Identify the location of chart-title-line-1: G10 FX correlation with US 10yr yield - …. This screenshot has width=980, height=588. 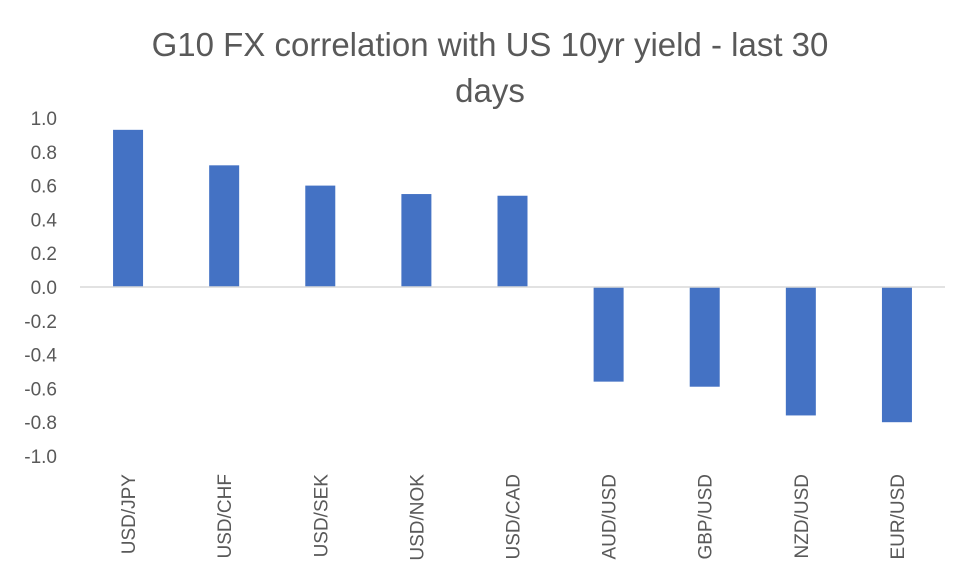
(490, 44).